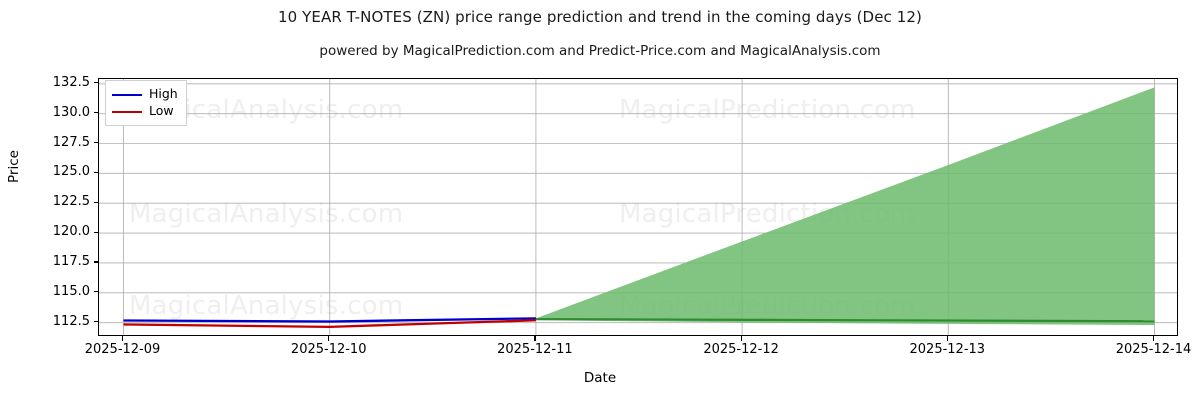  I want to click on legend: High Low, so click(146, 103).